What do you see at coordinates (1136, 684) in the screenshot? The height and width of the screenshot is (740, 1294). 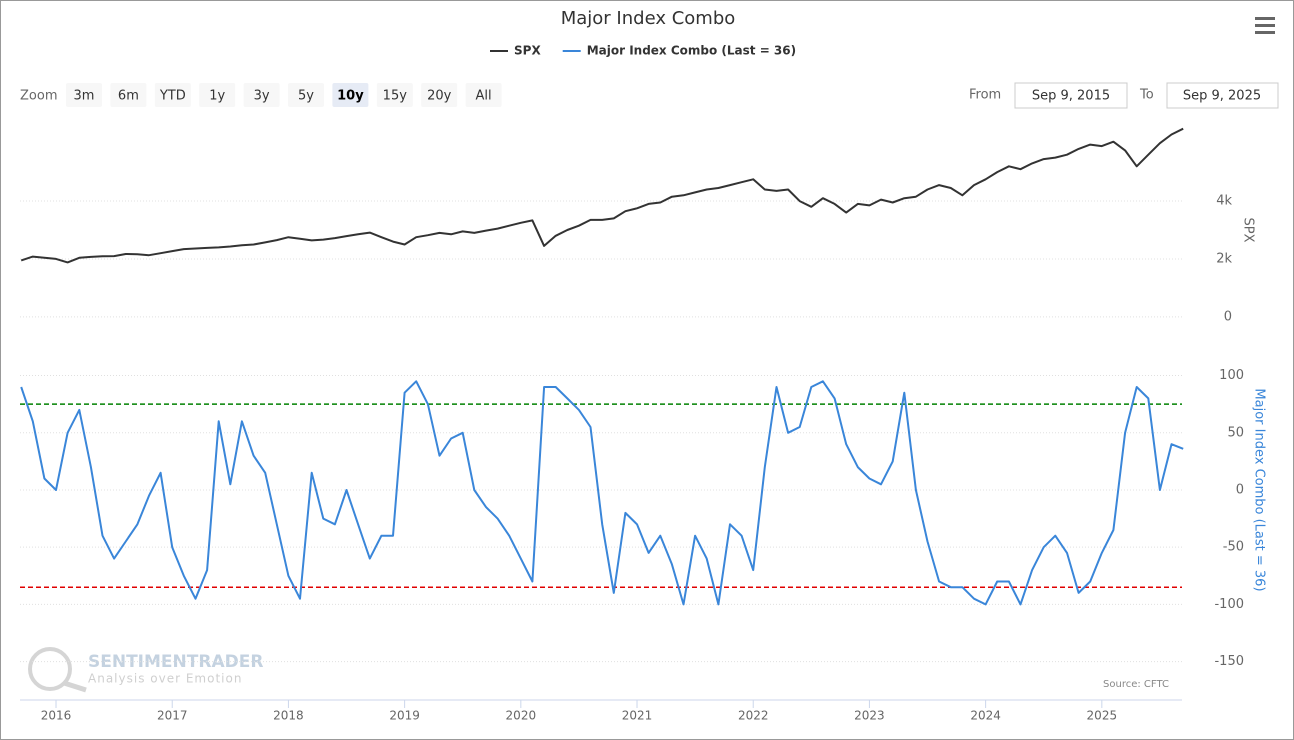 I see `source: Source: CFTC` at bounding box center [1136, 684].